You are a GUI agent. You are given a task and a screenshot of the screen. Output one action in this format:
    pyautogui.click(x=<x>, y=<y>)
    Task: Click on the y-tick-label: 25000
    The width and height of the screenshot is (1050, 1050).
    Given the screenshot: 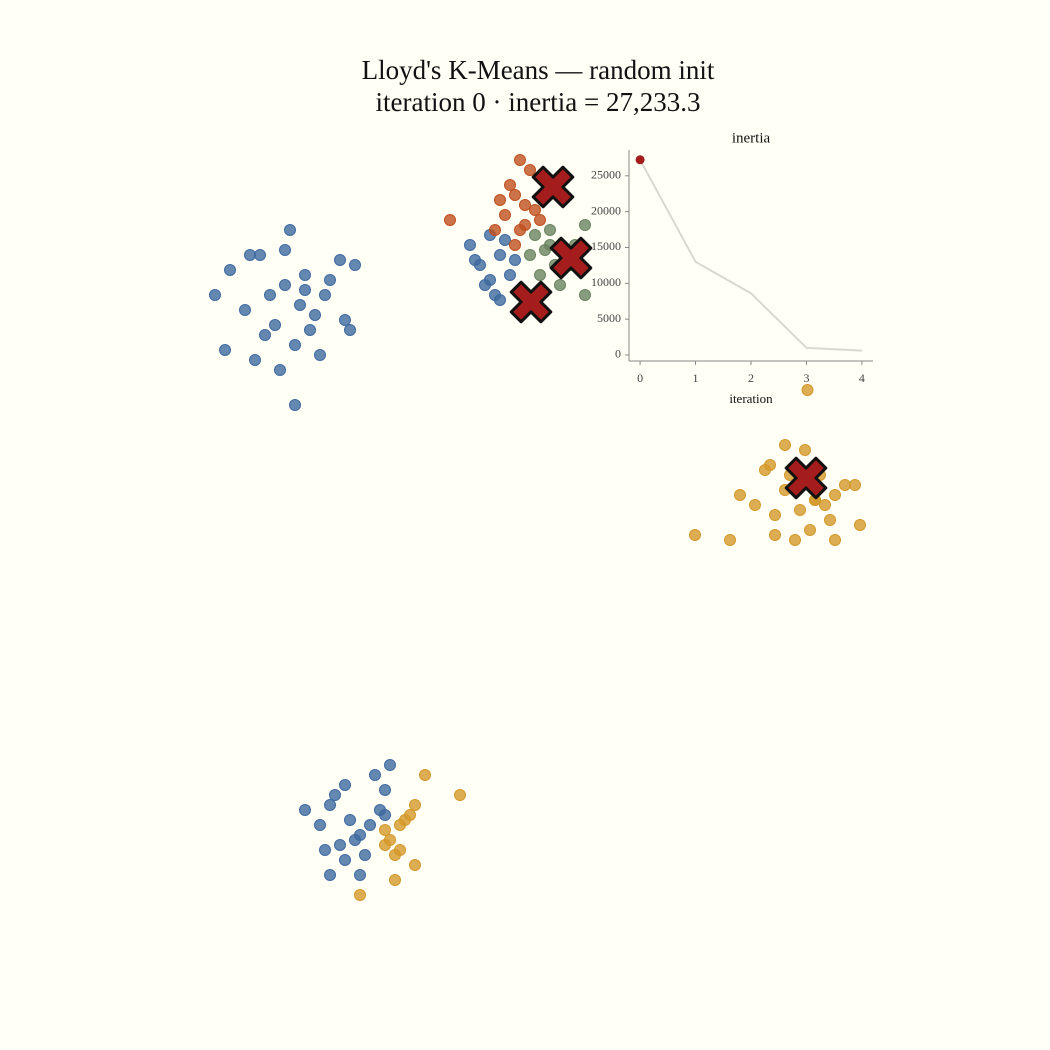 What is the action you would take?
    pyautogui.click(x=606, y=175)
    